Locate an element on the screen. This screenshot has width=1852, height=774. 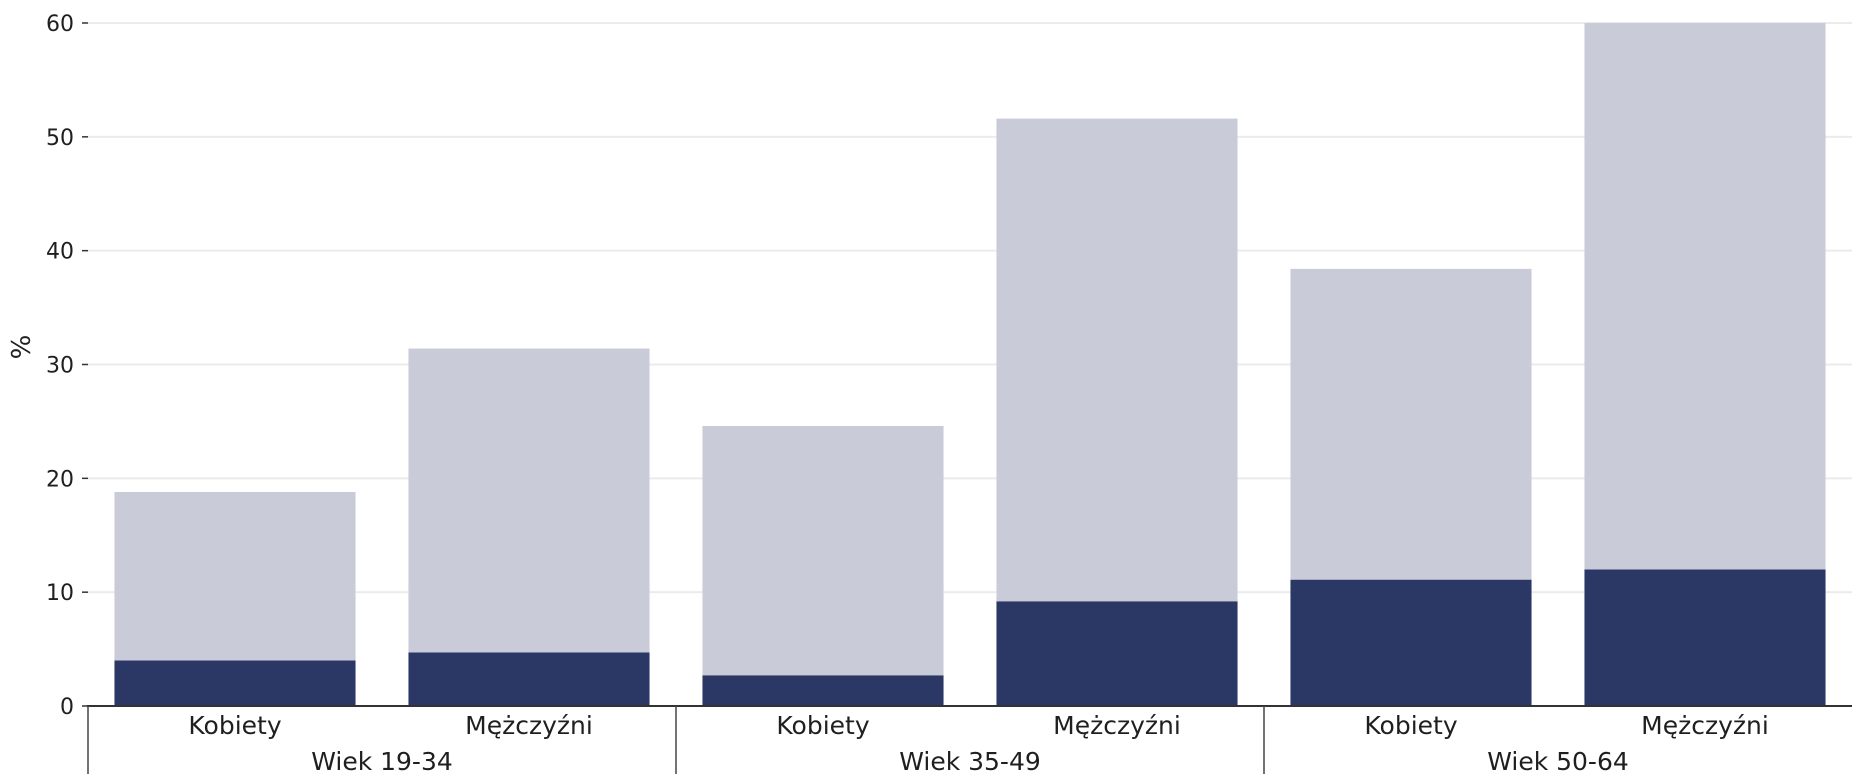
y-tick-label: 50 is located at coordinates (60, 138).